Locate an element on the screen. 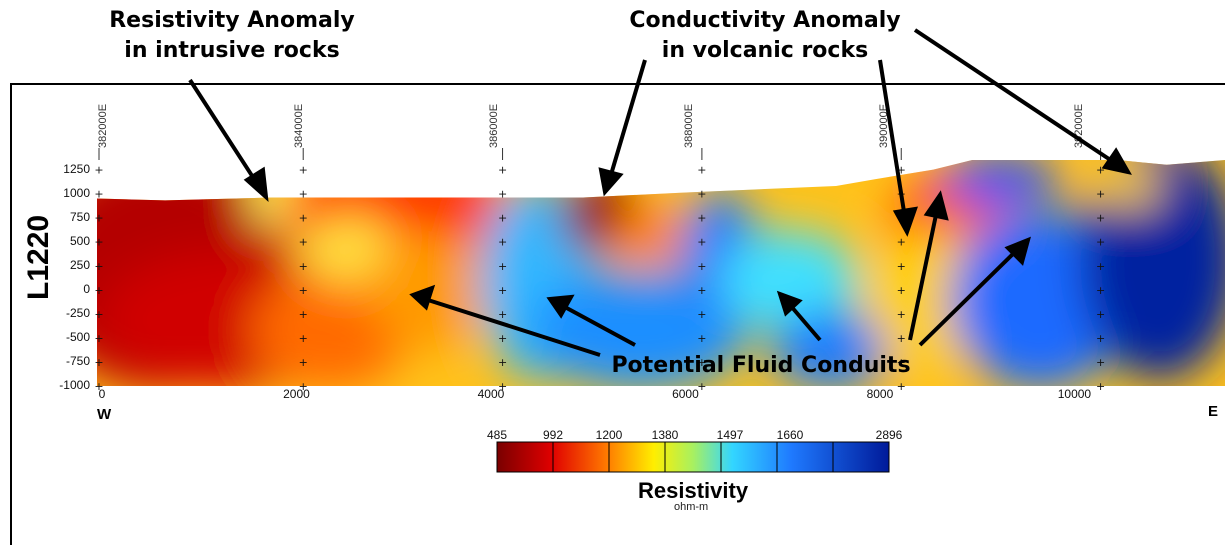 The width and height of the screenshot is (1225, 545). colorbar-dividers is located at coordinates (693, 457).